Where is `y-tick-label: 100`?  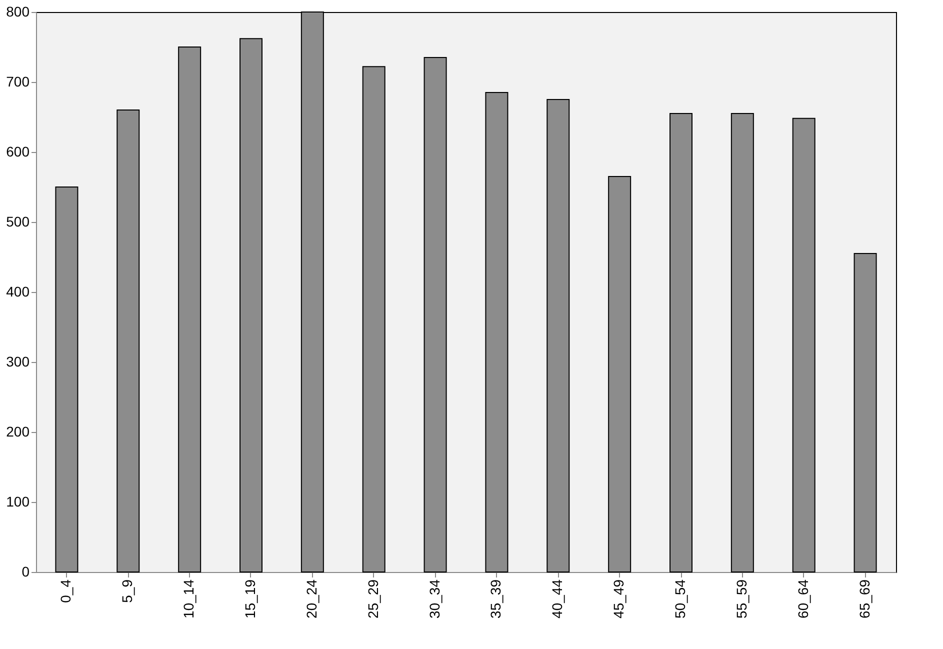
y-tick-label: 100 is located at coordinates (18, 502).